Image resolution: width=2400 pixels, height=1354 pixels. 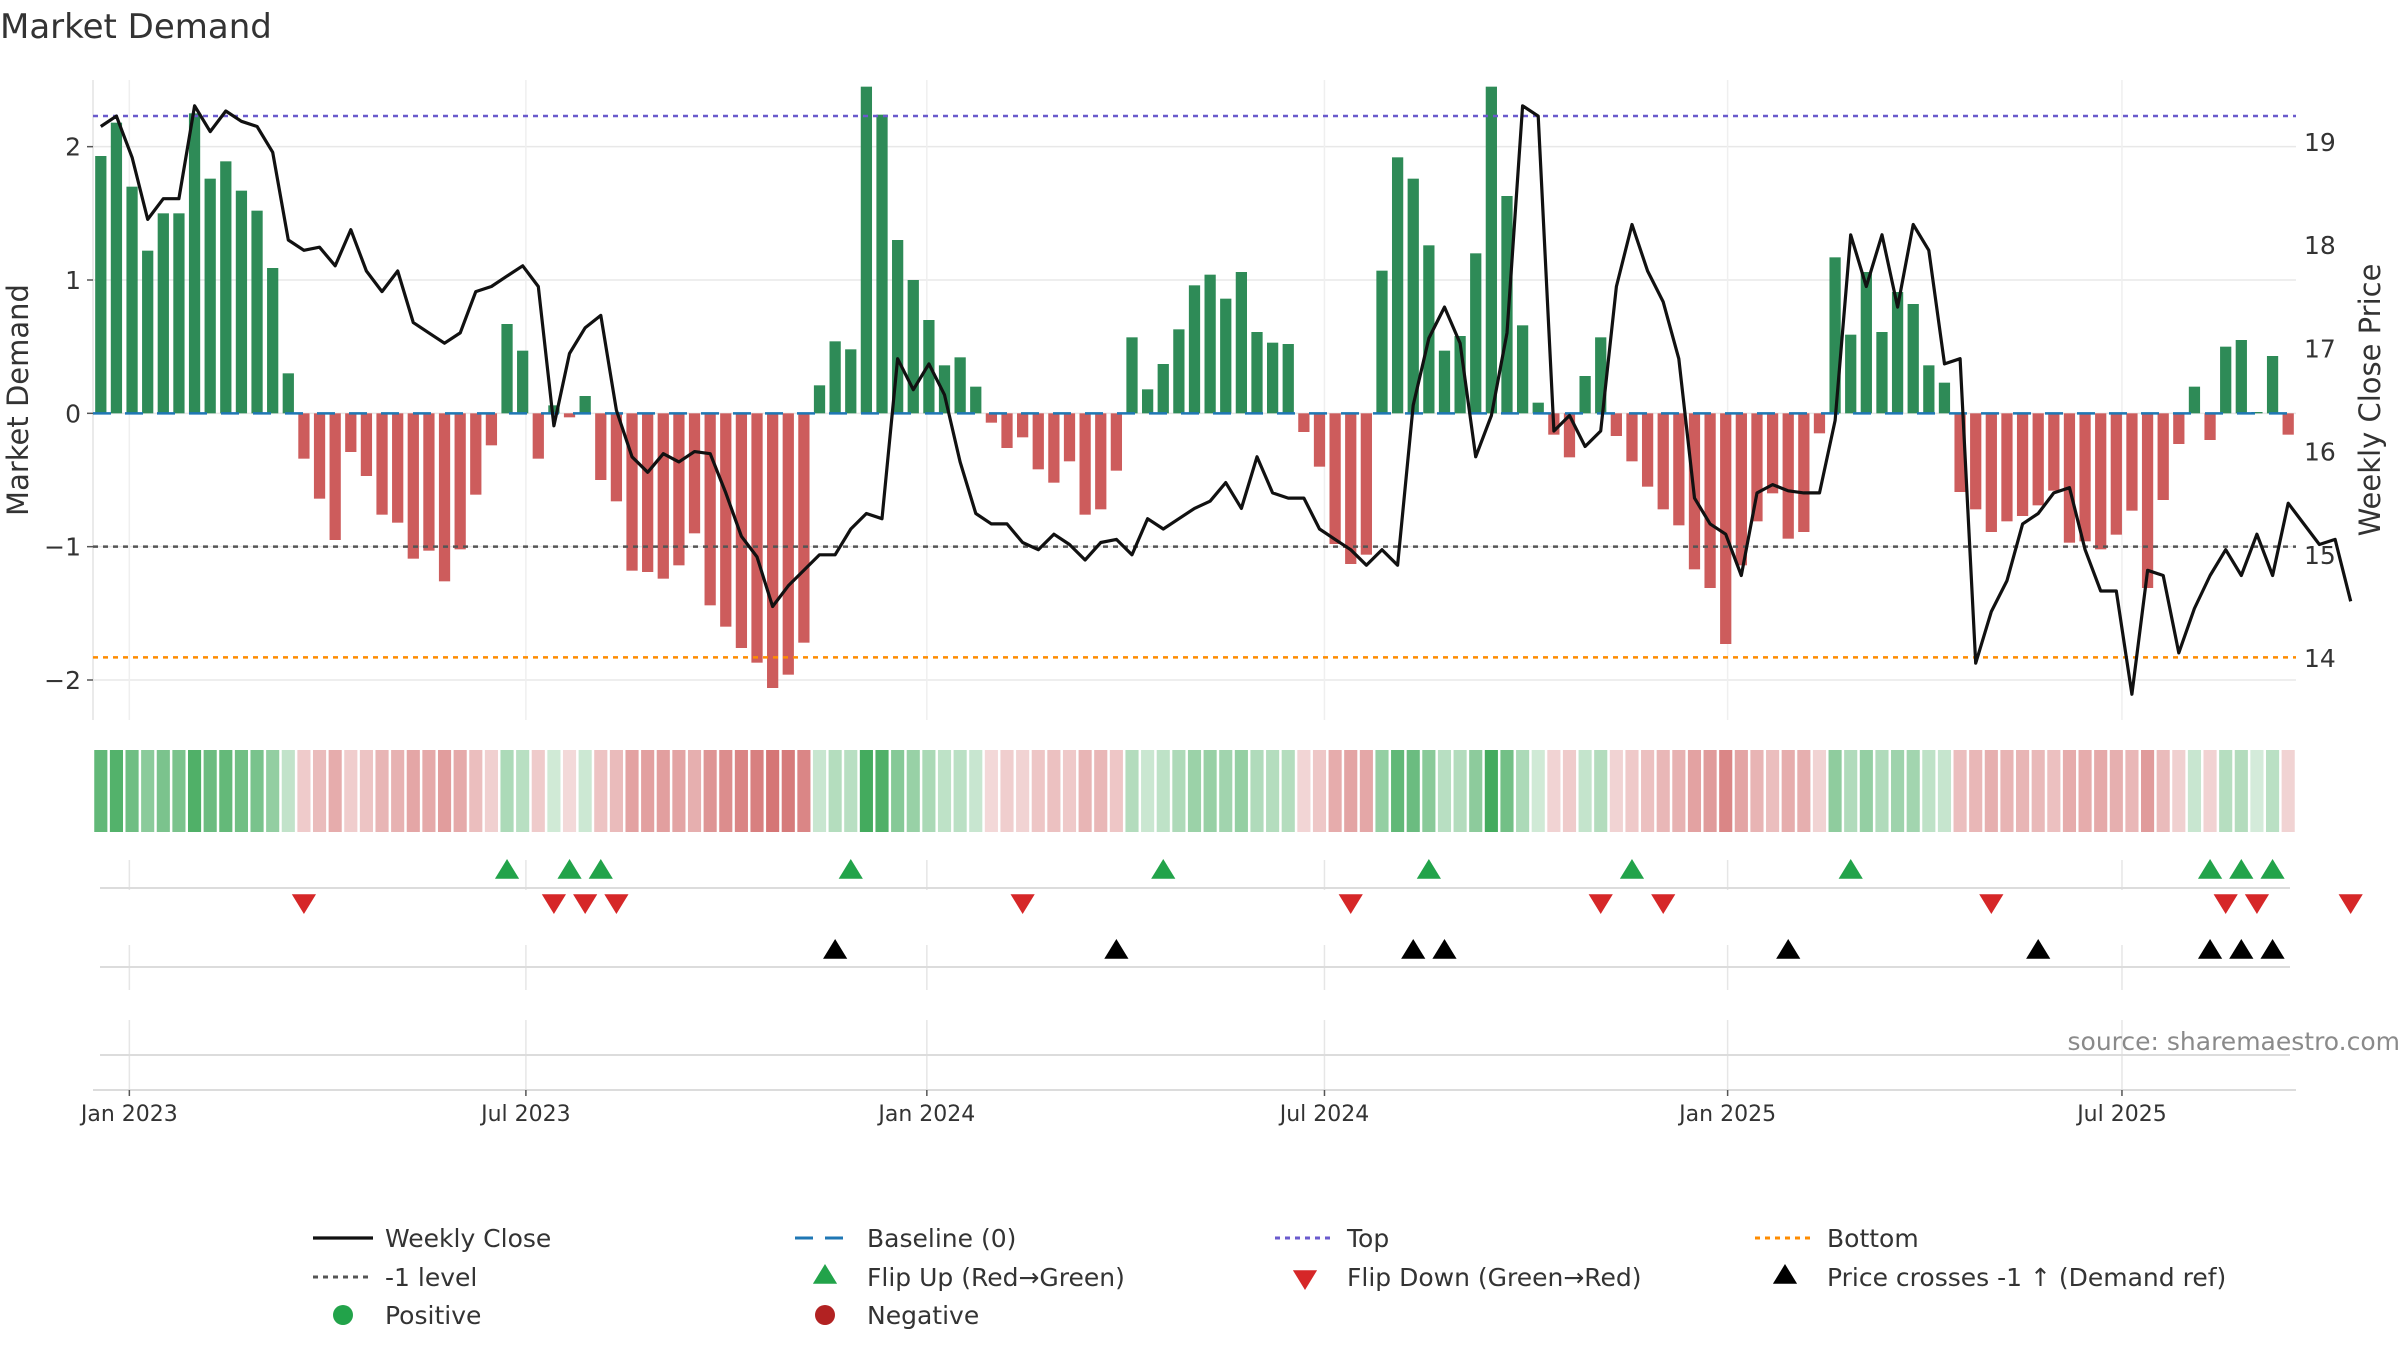 What do you see at coordinates (2320, 142) in the screenshot?
I see `y2-tick-label: 19` at bounding box center [2320, 142].